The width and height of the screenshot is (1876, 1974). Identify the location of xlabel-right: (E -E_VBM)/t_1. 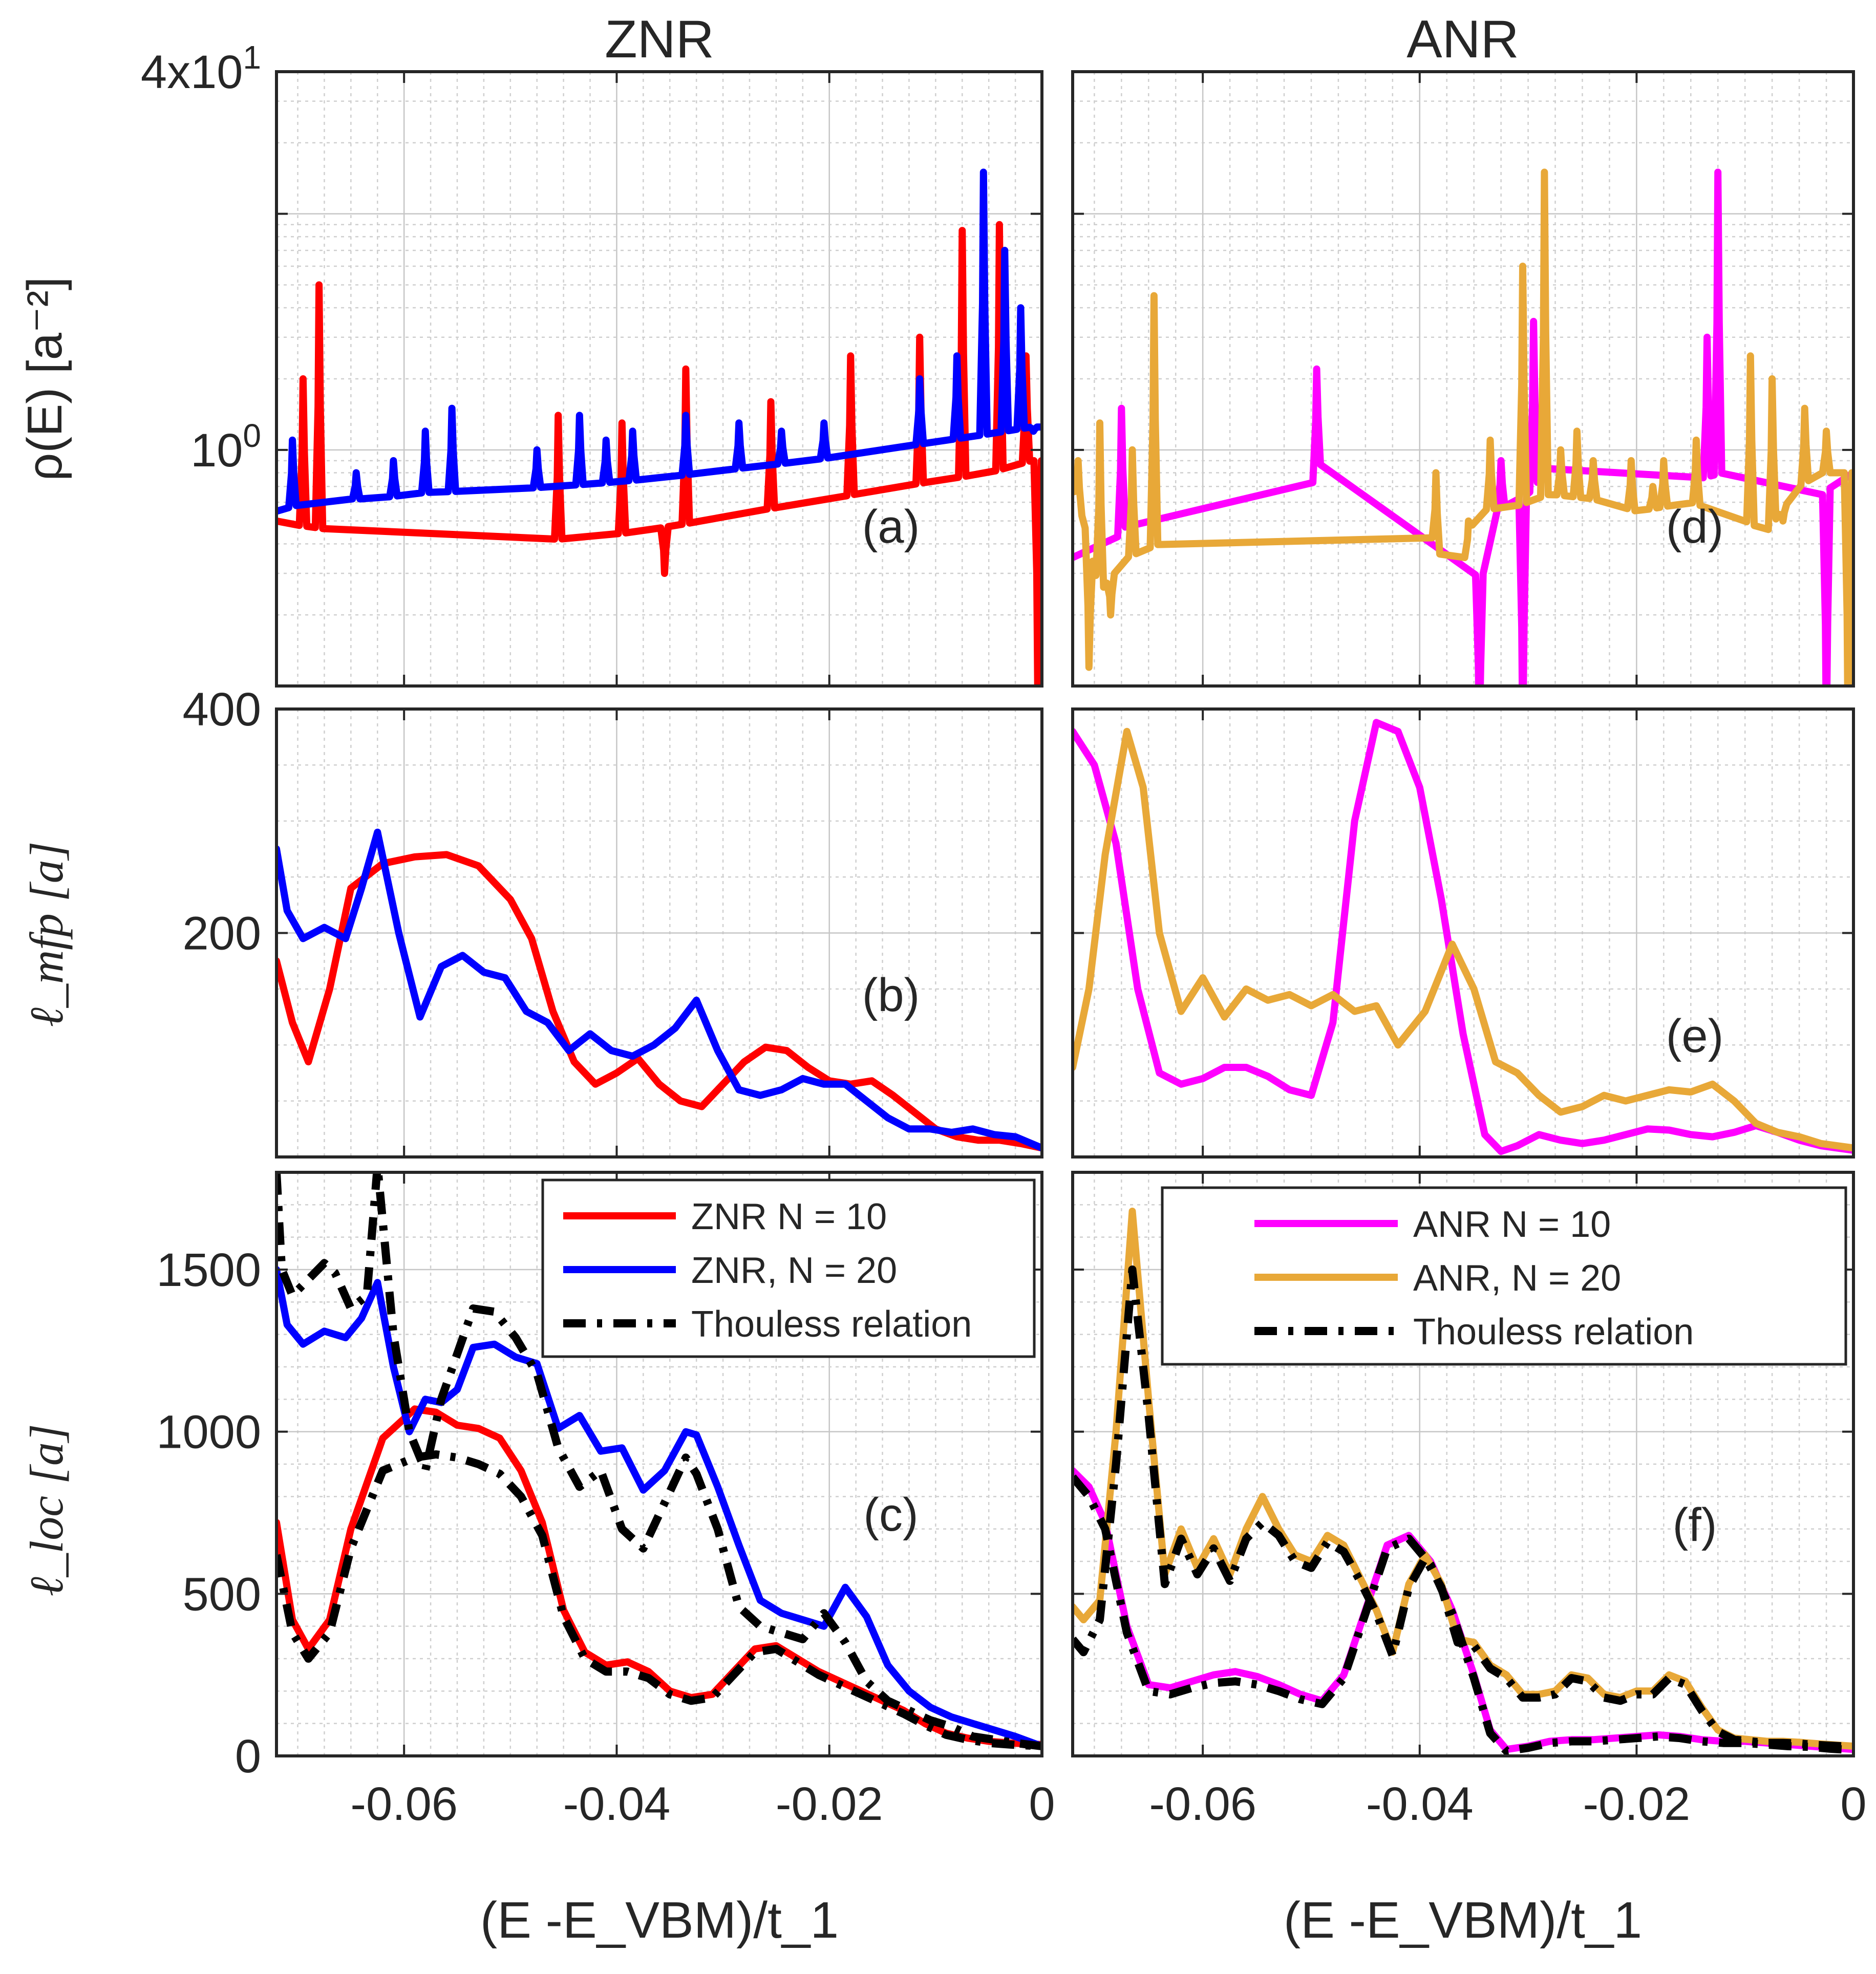
(1463, 1920).